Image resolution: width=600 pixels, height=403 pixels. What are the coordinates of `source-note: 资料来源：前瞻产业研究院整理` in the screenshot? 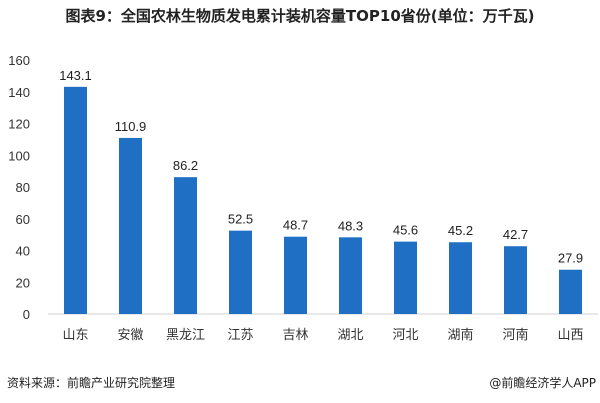 It's located at (91, 383).